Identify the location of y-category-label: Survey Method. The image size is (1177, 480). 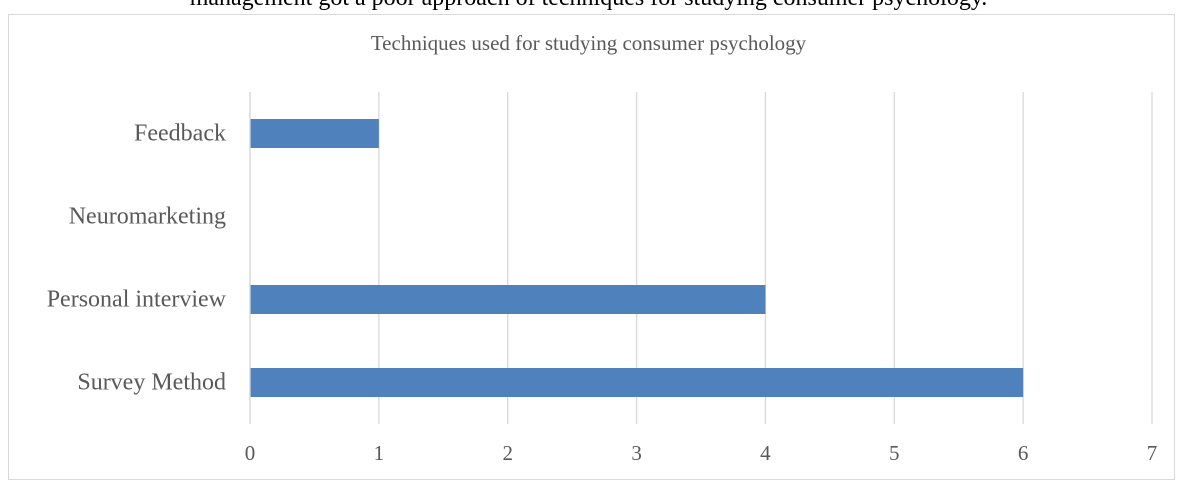
(151, 383).